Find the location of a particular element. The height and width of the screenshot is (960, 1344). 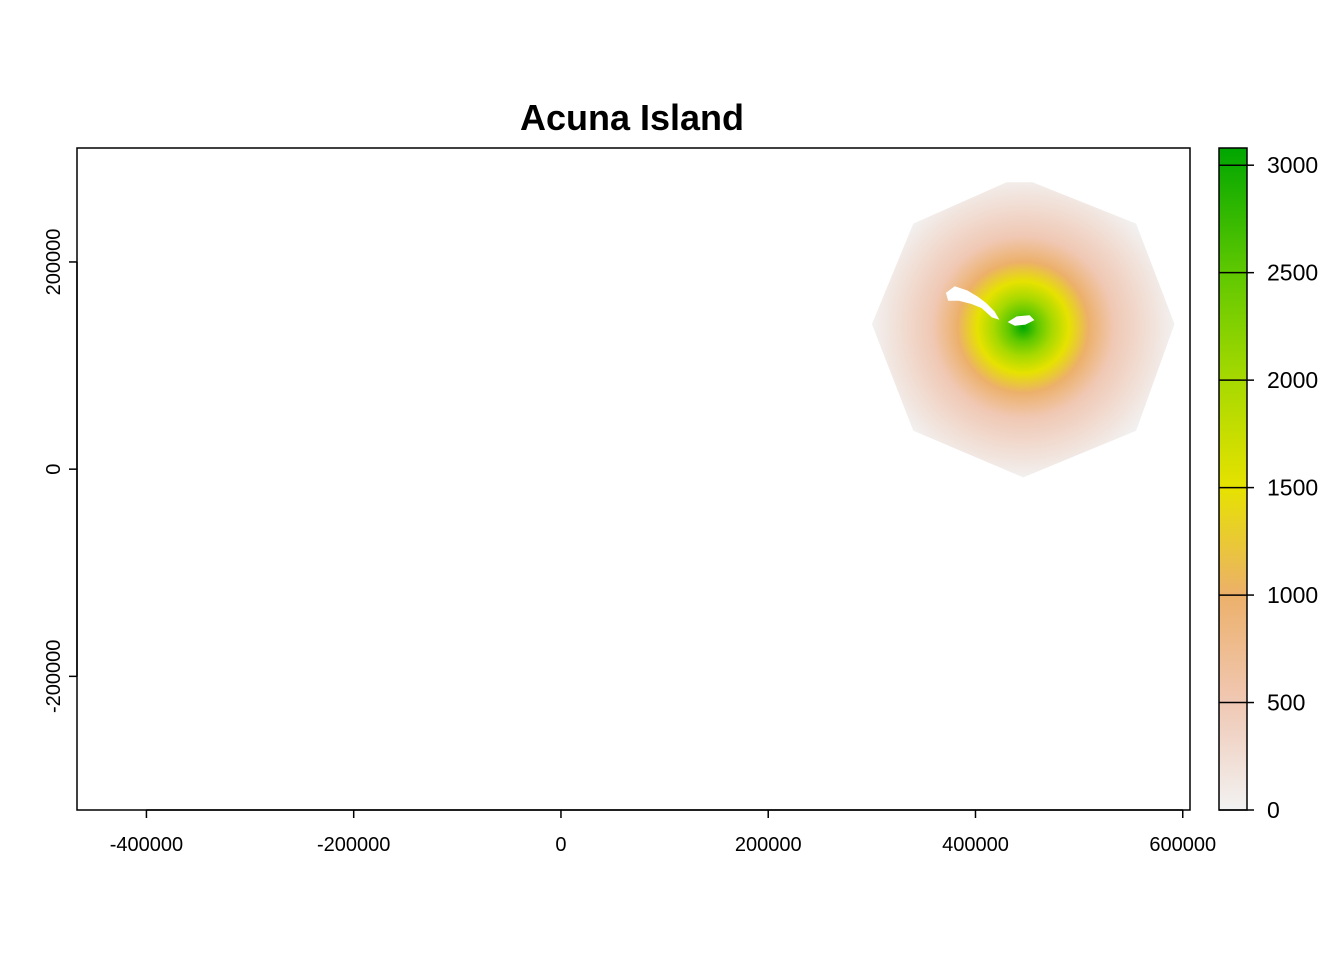

y-axis: 200000 0 -200000 is located at coordinates (60, 471).